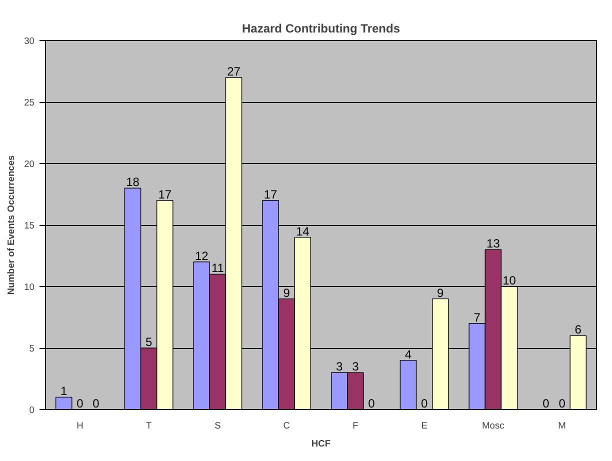  I want to click on y-tick-label: 25, so click(29, 103).